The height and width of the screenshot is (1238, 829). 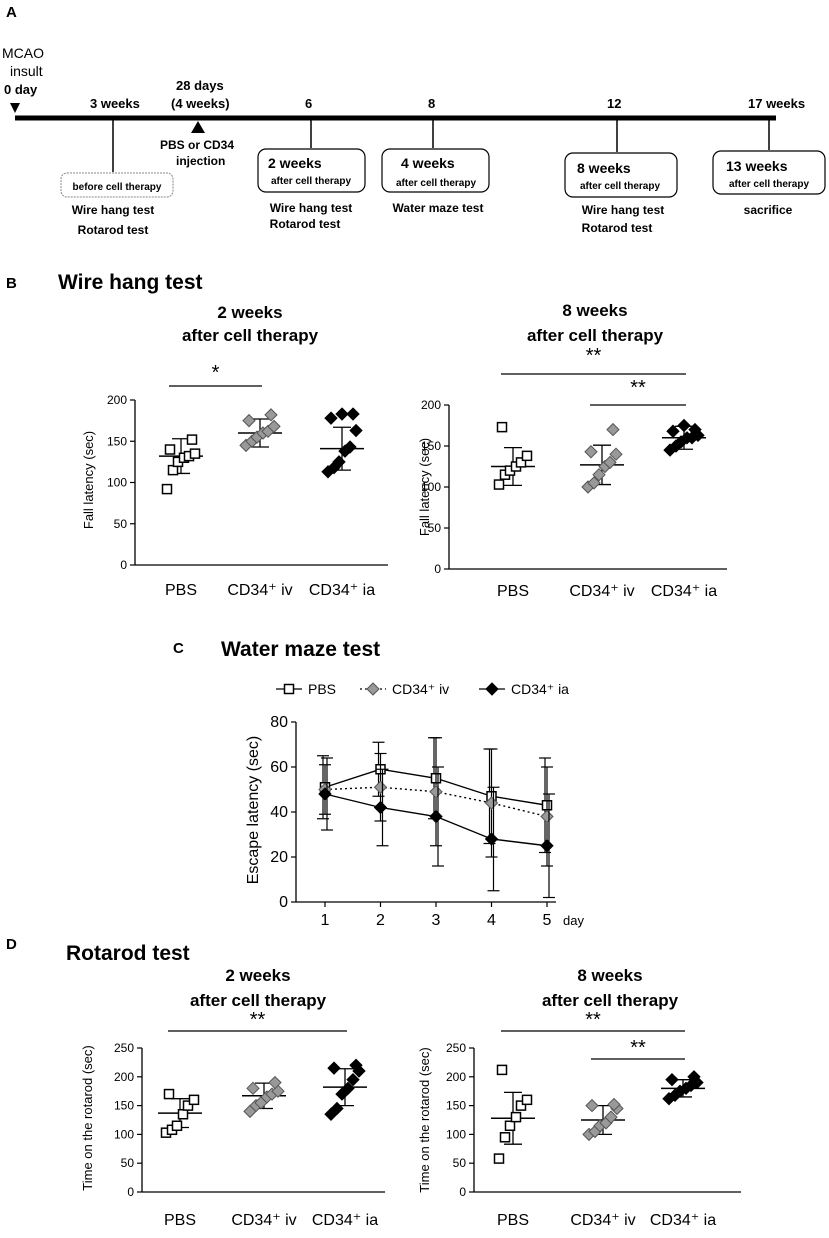 I want to click on timeline-box-2-main: 2 weeks, so click(x=295, y=163).